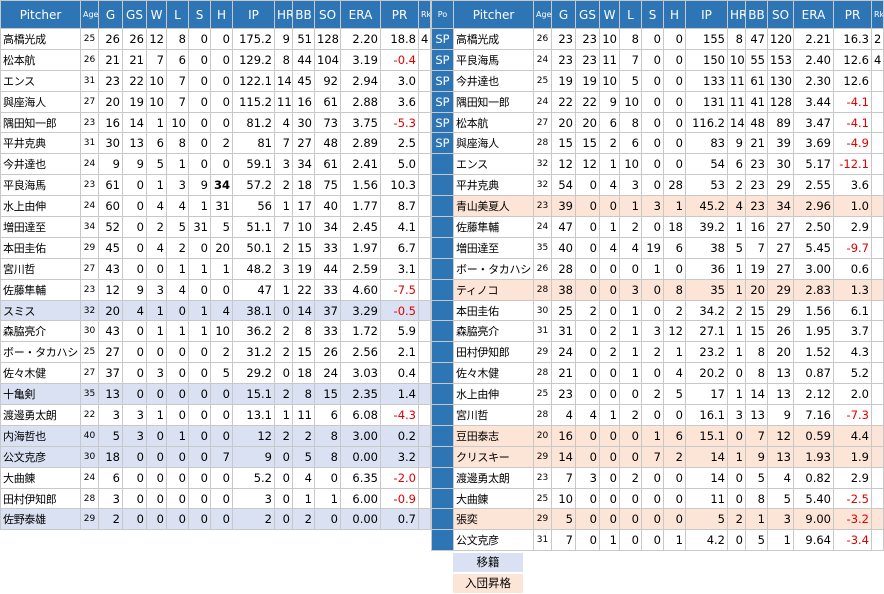  I want to click on cell: 9, so click(780, 415).